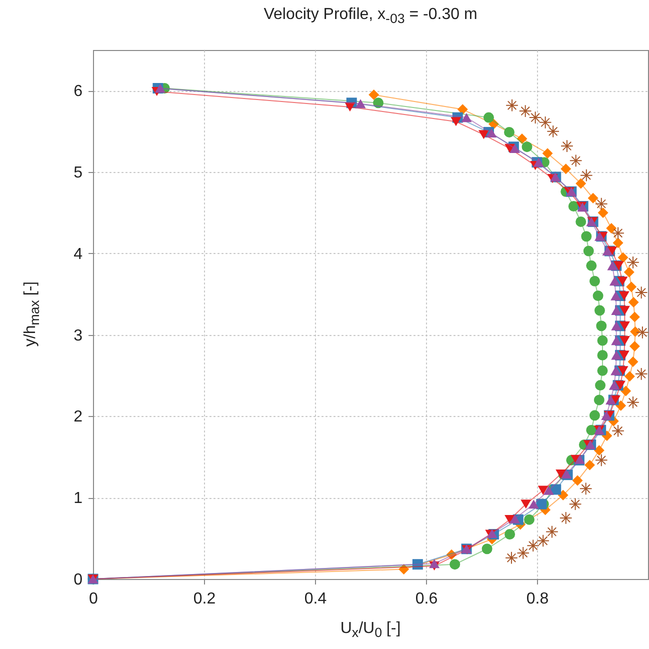 The height and width of the screenshot is (649, 649). I want to click on y-tick-label: 5, so click(78, 173).